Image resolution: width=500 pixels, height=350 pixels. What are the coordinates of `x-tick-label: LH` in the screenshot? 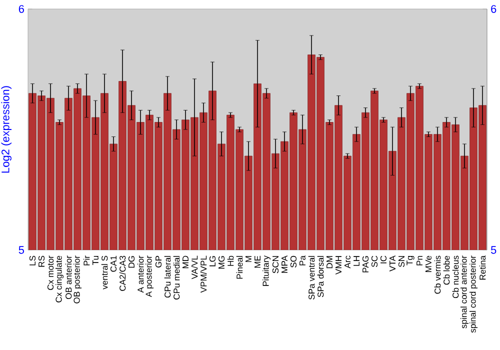 It's located at (357, 261).